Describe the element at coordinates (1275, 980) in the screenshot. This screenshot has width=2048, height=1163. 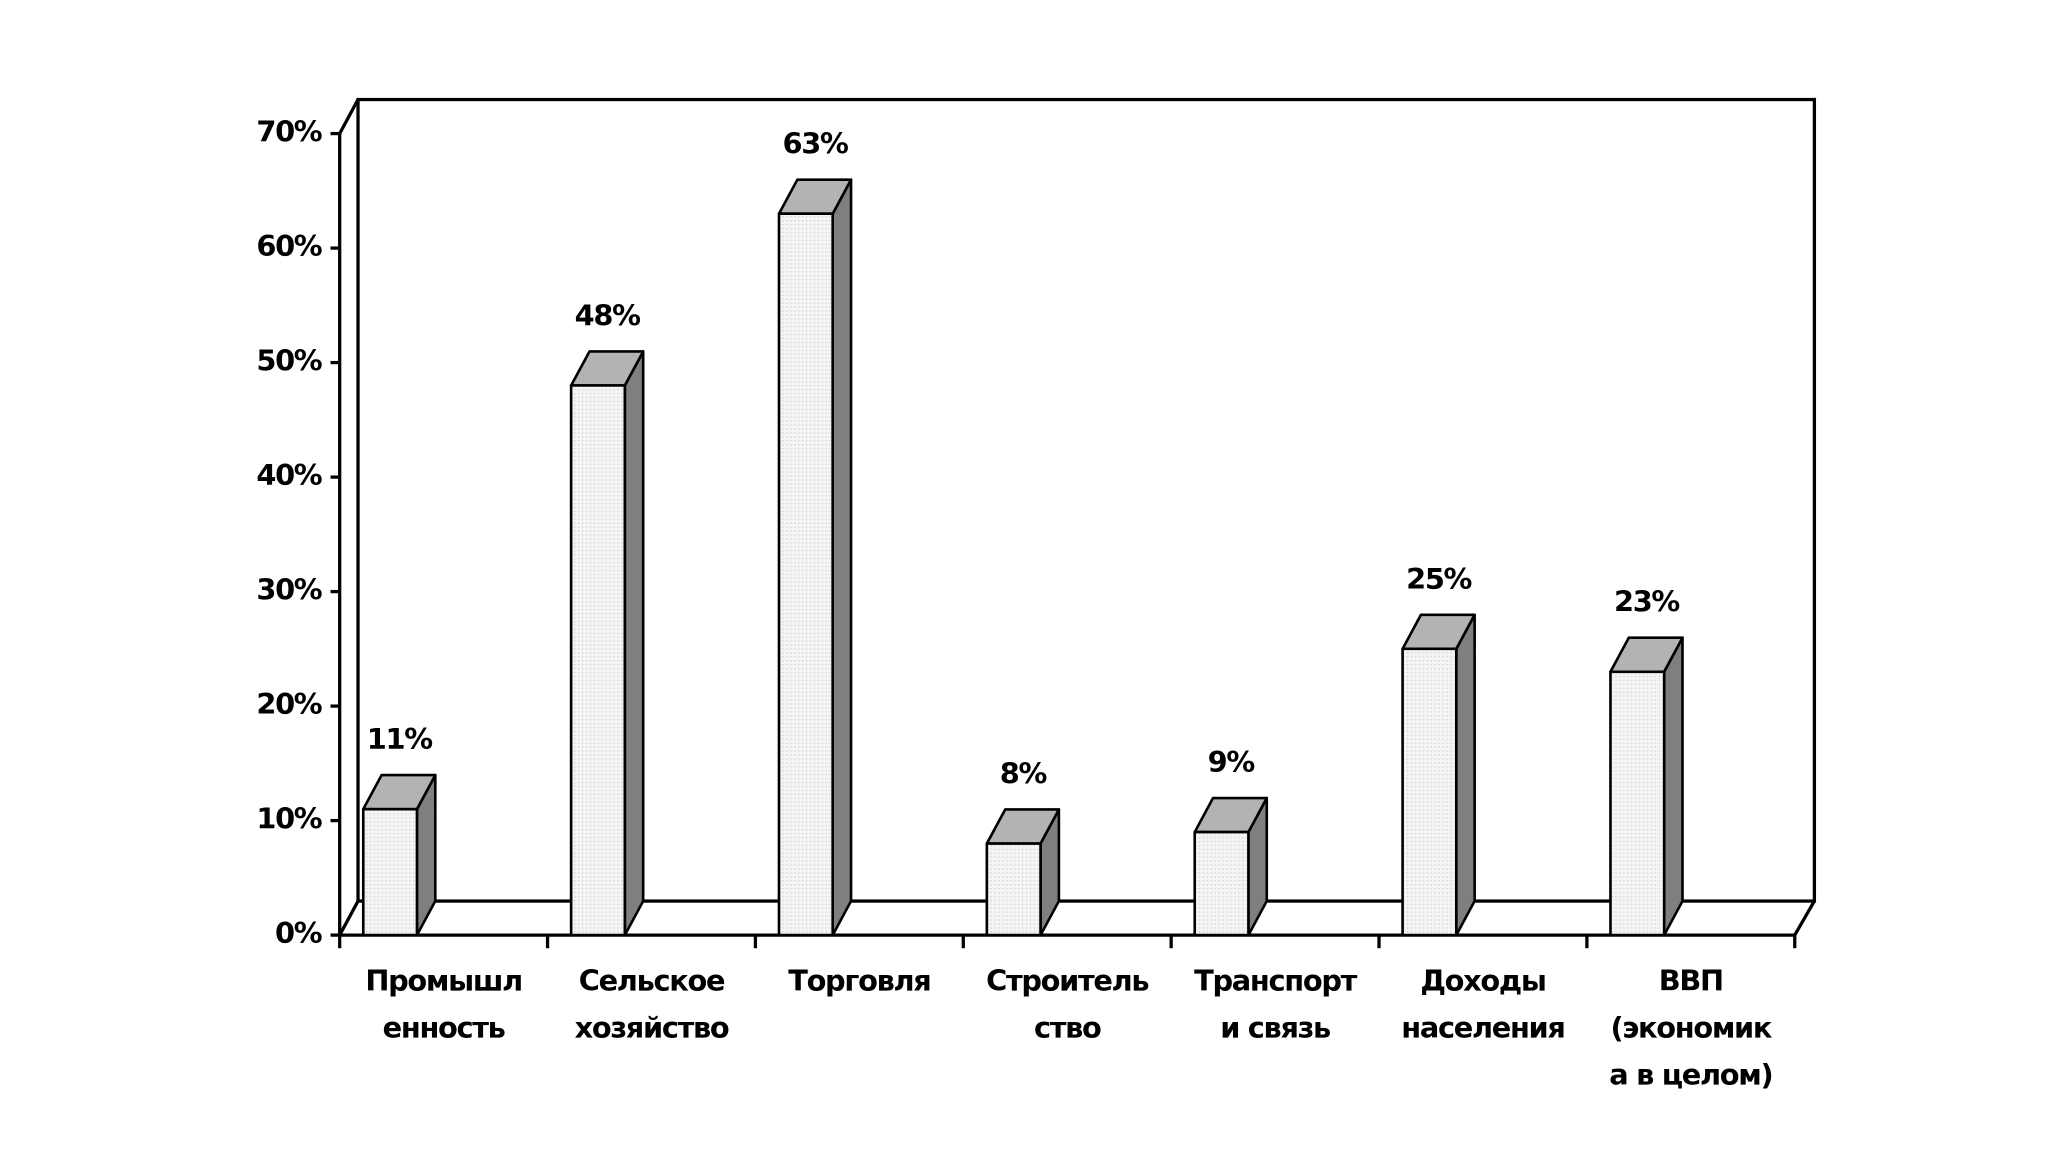
I see `x-tick-label: Транспорт` at that location.